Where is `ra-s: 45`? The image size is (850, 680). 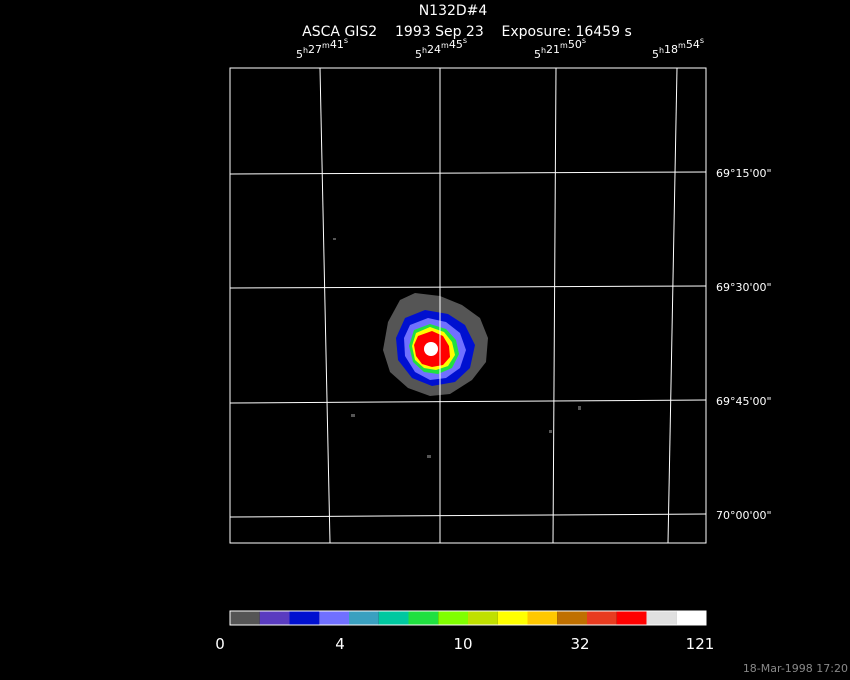
ra-s: 45 is located at coordinates (456, 44).